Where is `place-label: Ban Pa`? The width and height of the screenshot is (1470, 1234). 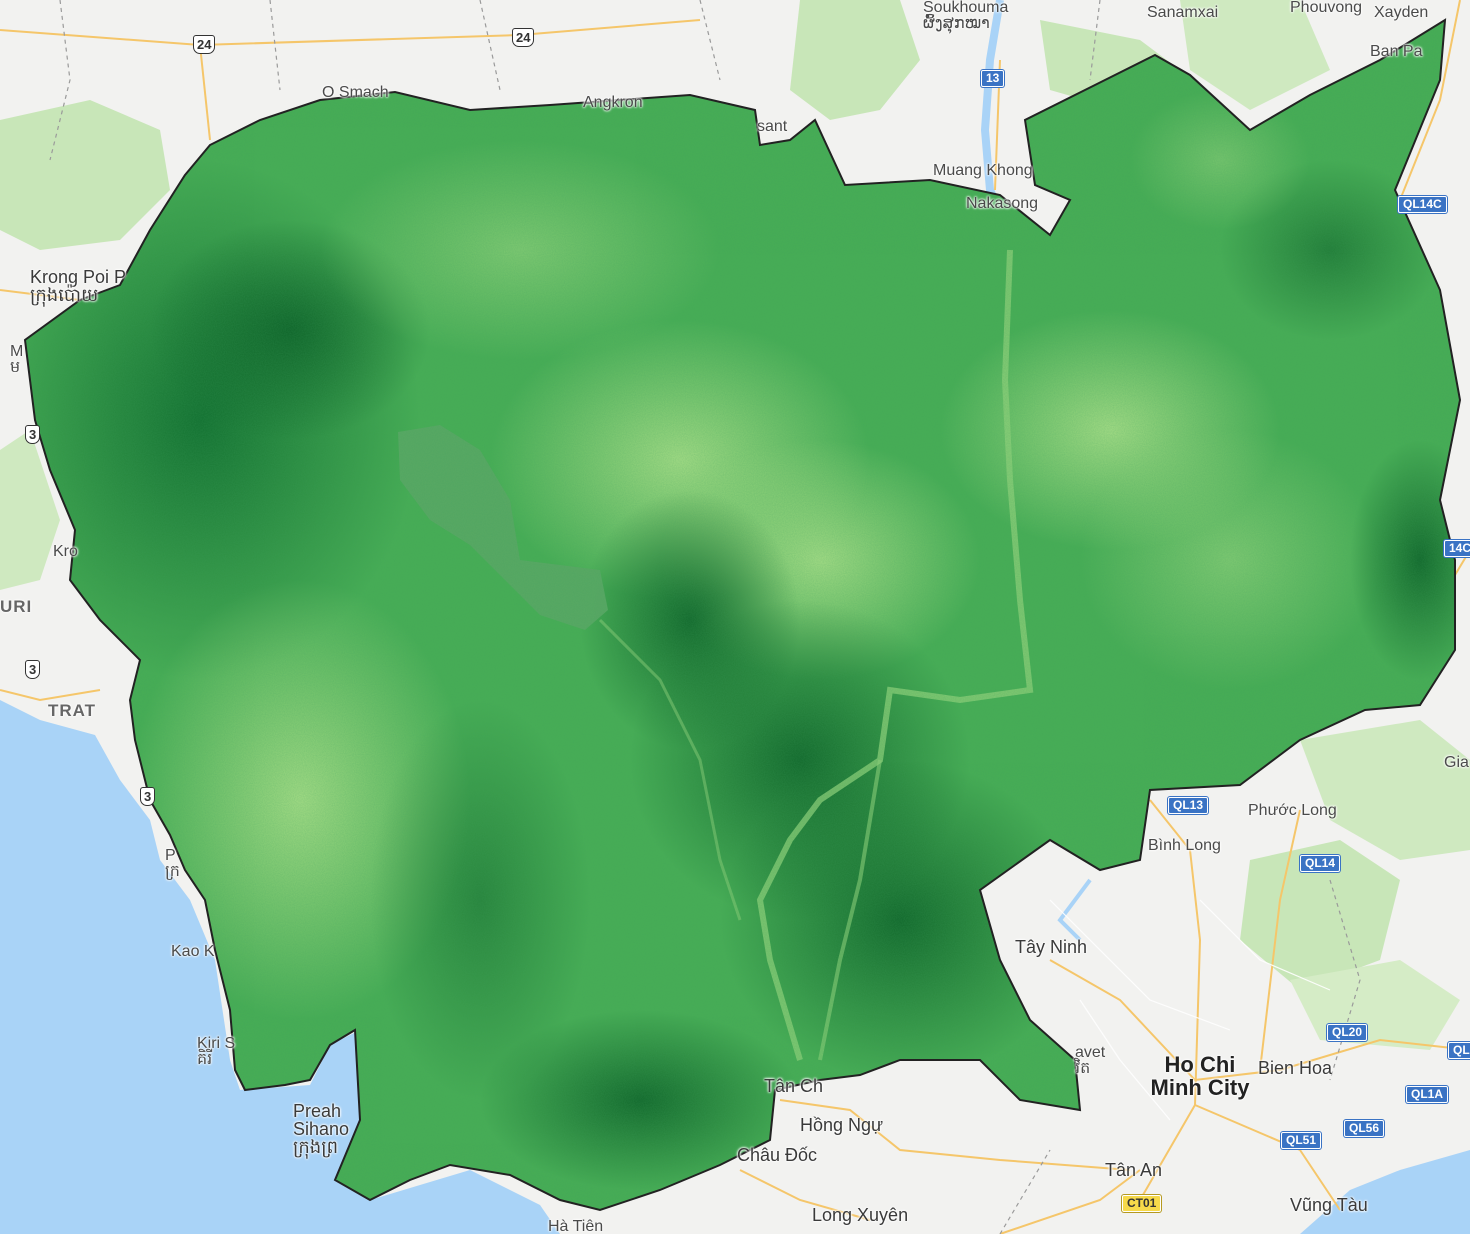
place-label: Ban Pa is located at coordinates (1396, 51).